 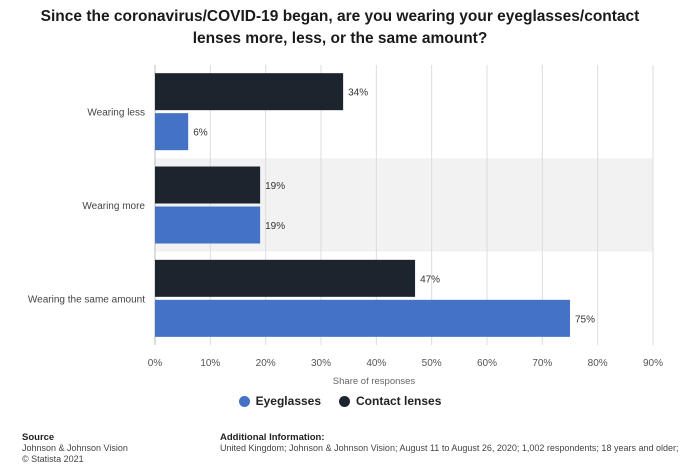 I want to click on x-tick-label-50: 50%, so click(x=432, y=363).